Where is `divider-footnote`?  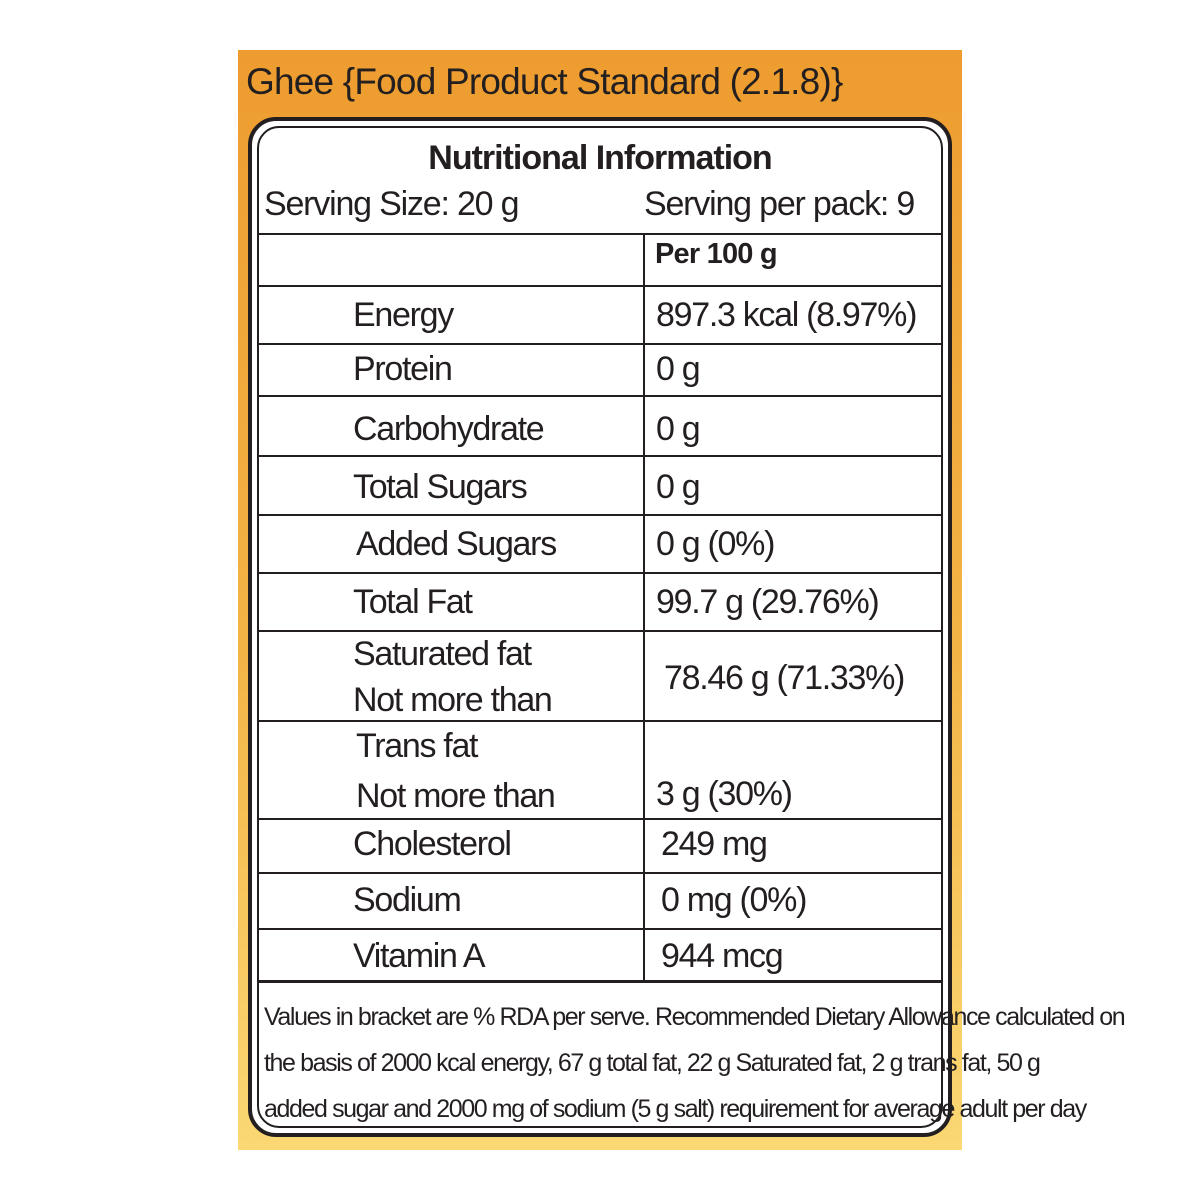
divider-footnote is located at coordinates (600, 981).